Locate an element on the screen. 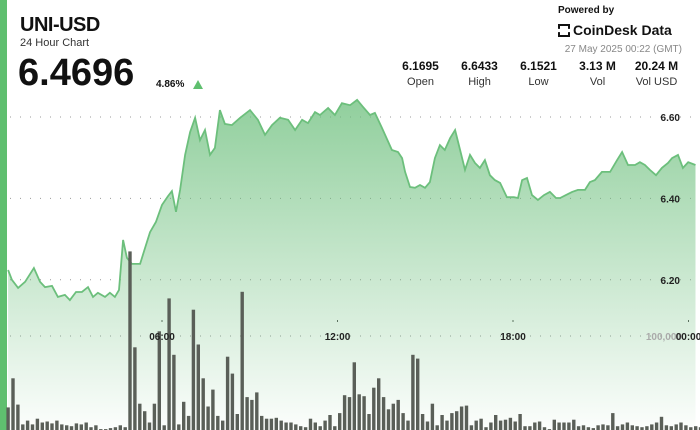  y-tick-label: 6.20 is located at coordinates (671, 281).